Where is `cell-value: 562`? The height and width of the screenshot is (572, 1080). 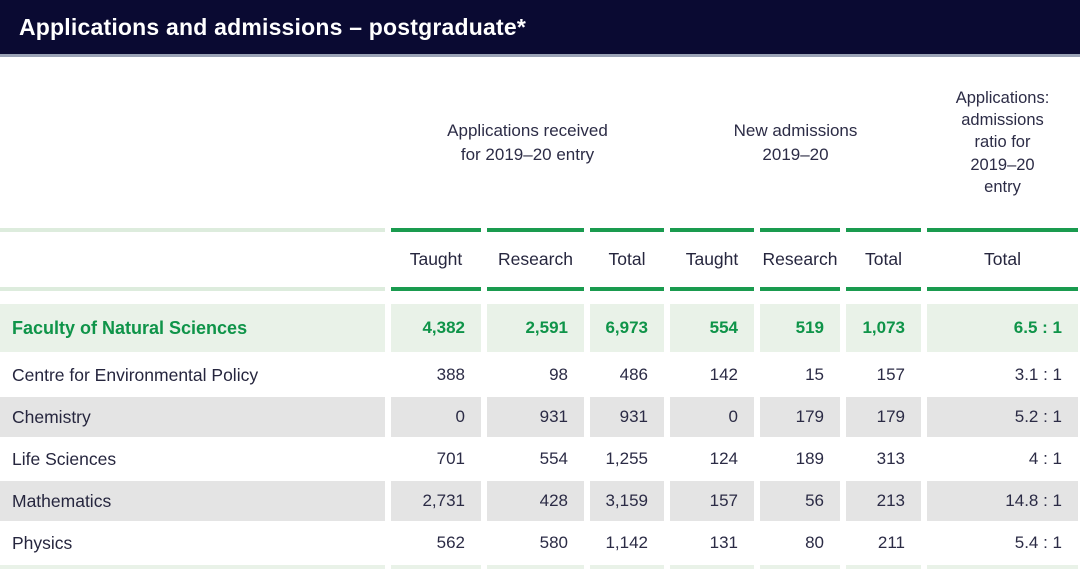 cell-value: 562 is located at coordinates (450, 542).